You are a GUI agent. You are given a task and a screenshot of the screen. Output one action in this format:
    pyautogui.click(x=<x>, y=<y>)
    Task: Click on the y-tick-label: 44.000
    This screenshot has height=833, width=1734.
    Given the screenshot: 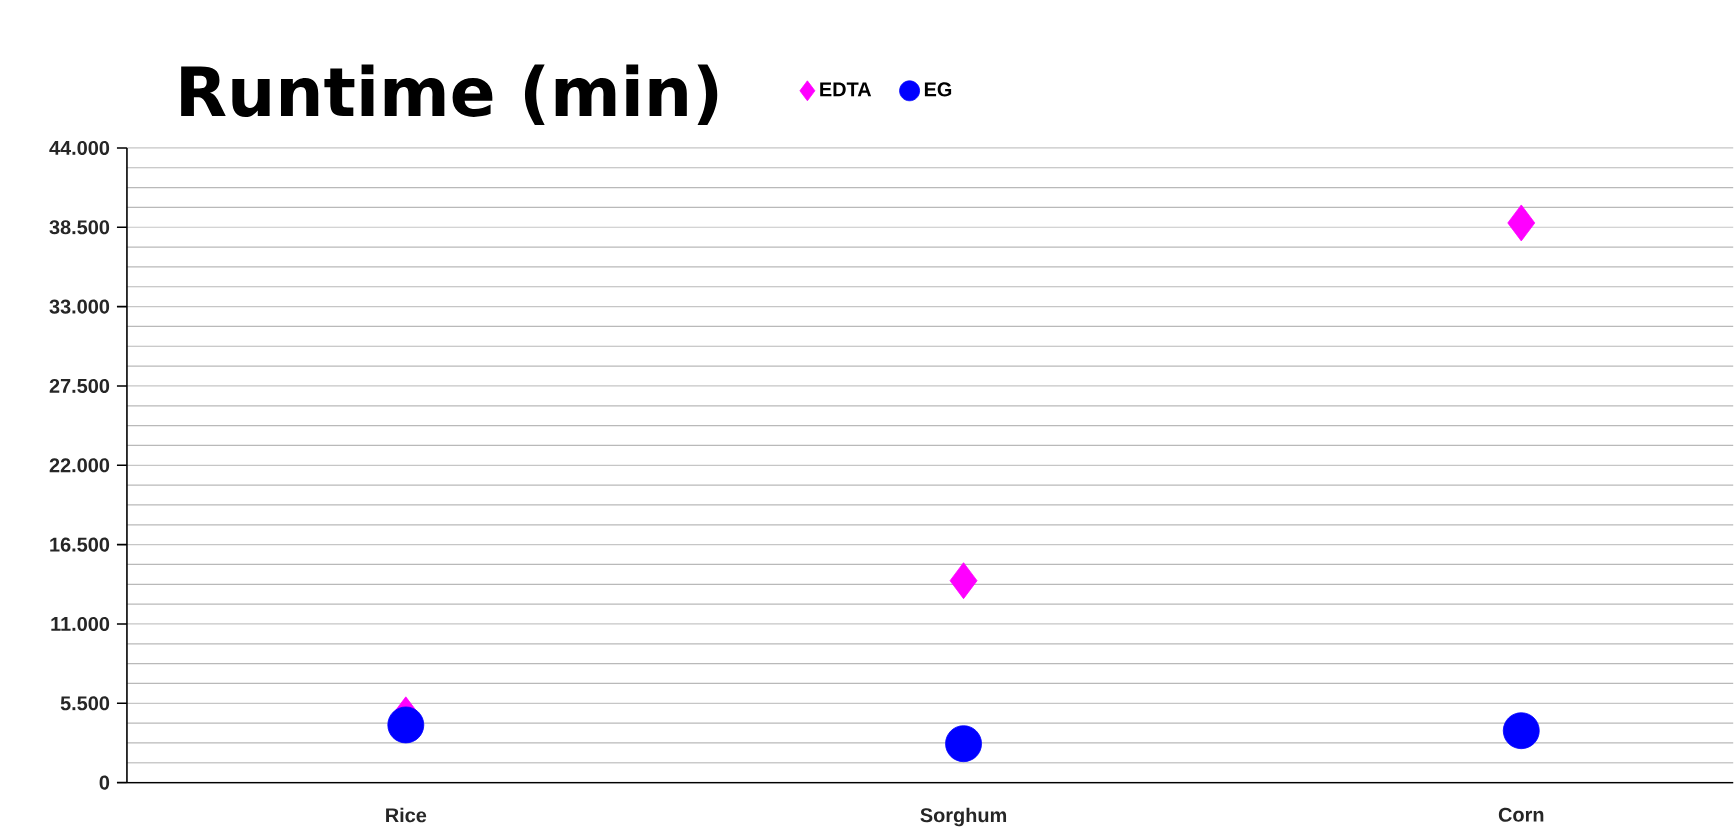 What is the action you would take?
    pyautogui.click(x=79, y=147)
    